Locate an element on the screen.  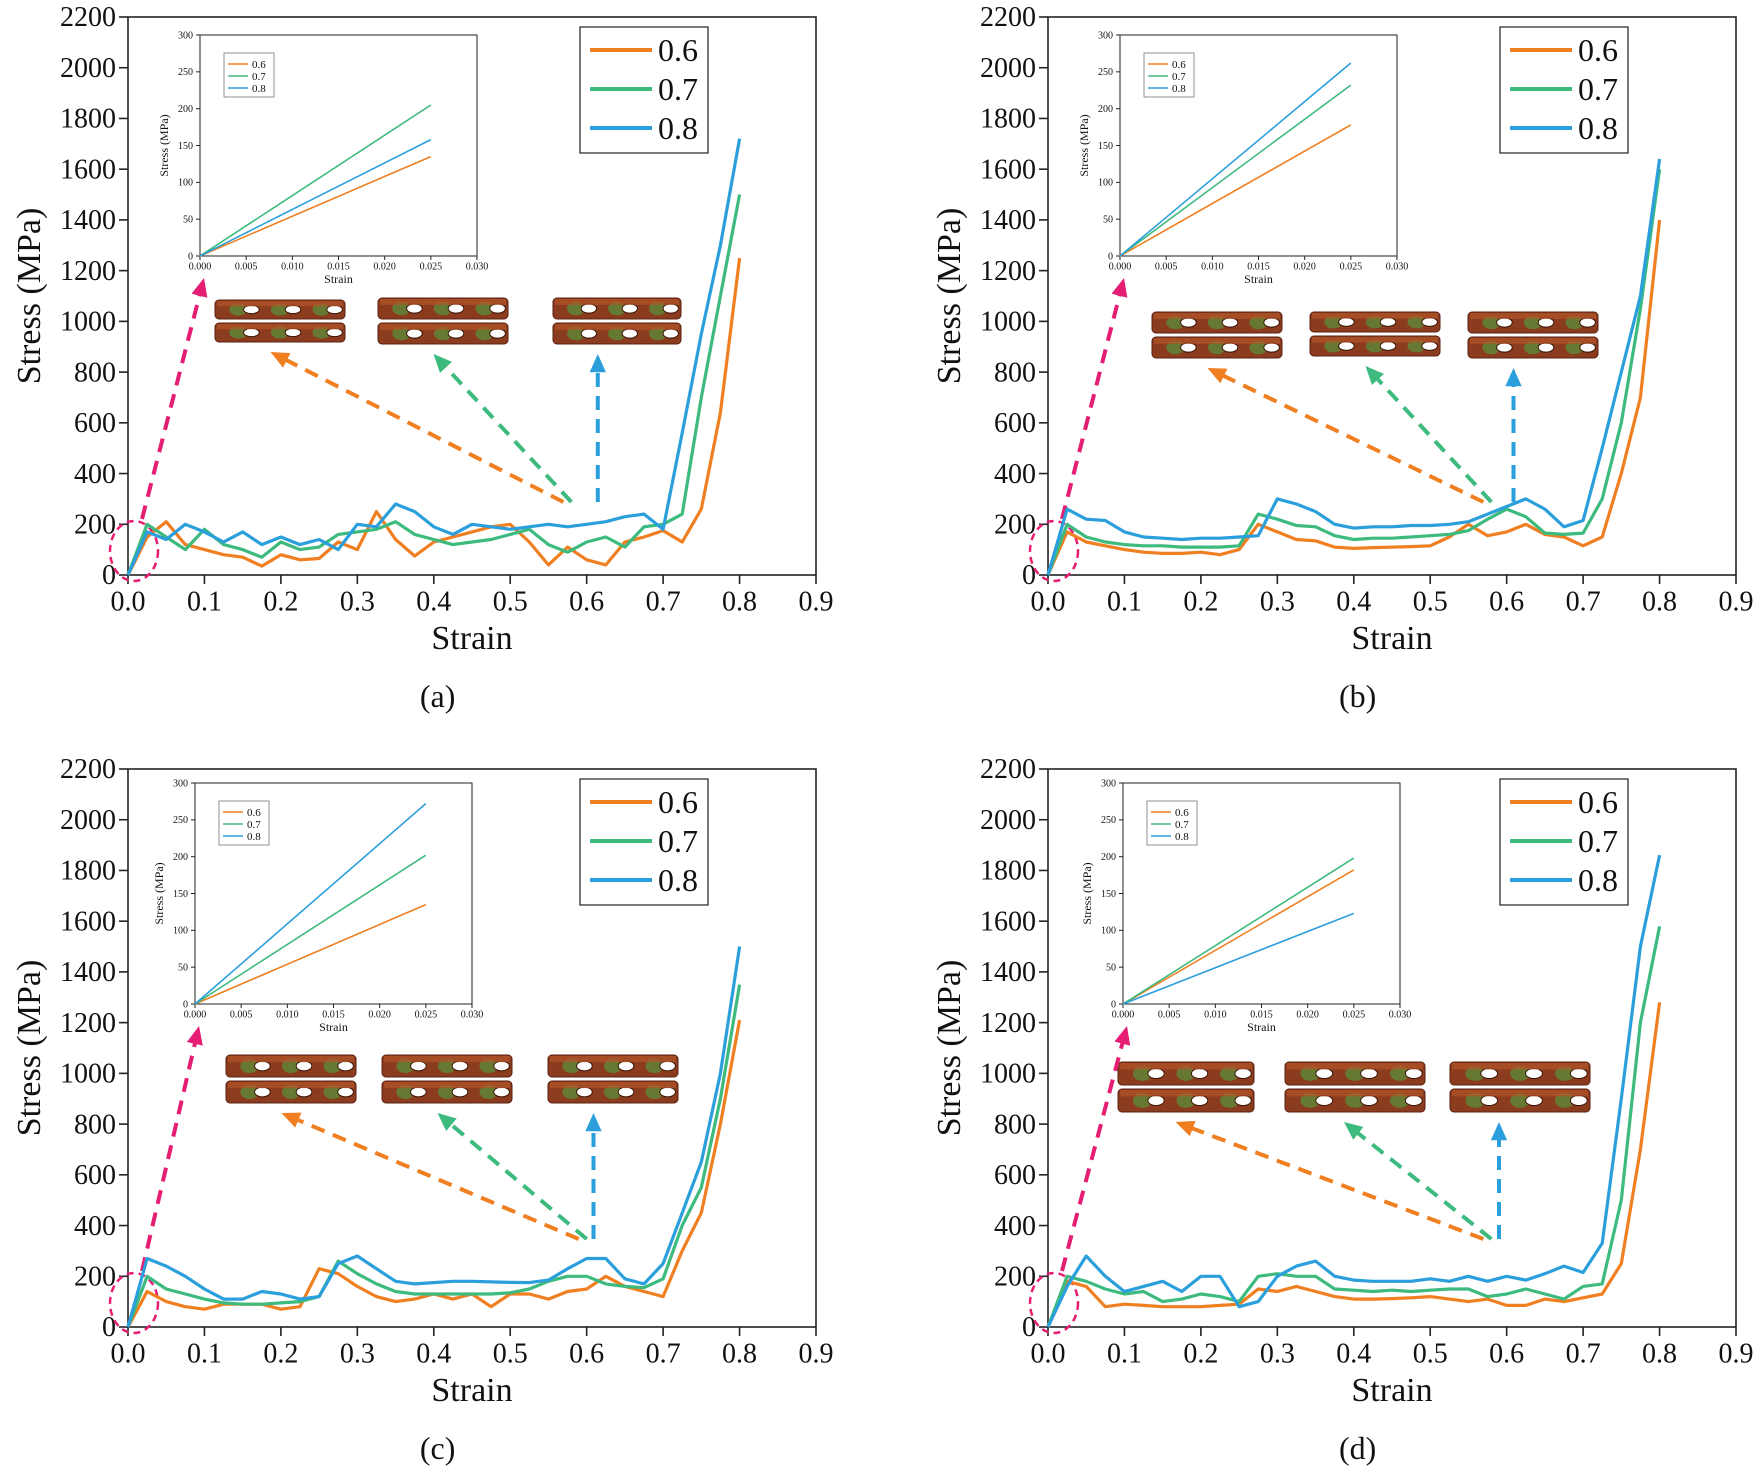
main-x-tick-label: 0.8 is located at coordinates (1659, 1354).